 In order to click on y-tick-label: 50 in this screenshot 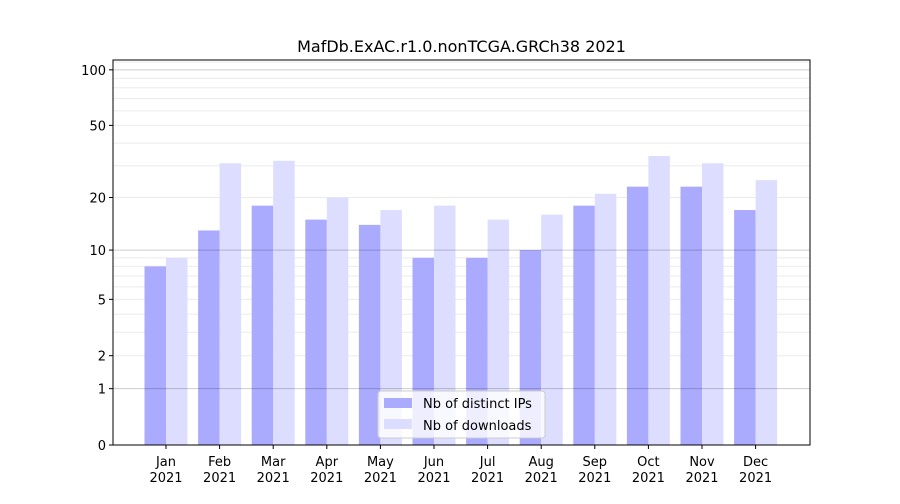, I will do `click(97, 126)`.